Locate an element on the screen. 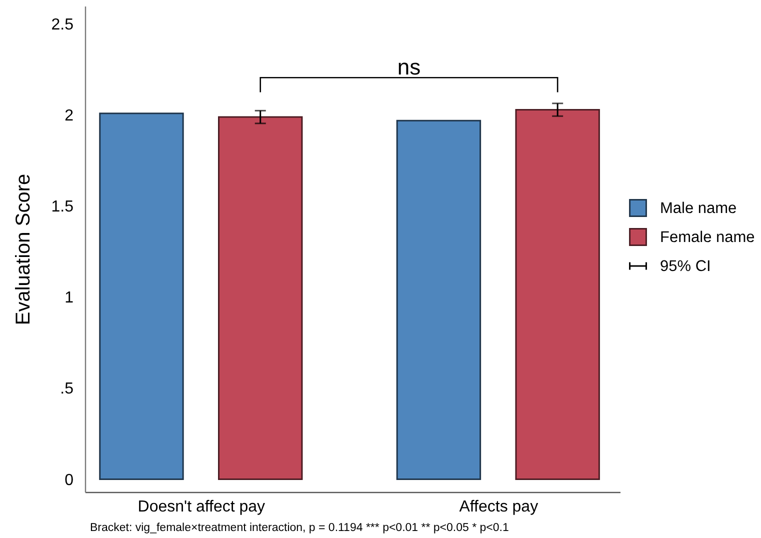  y-tick-label: 2.5 is located at coordinates (62, 25).